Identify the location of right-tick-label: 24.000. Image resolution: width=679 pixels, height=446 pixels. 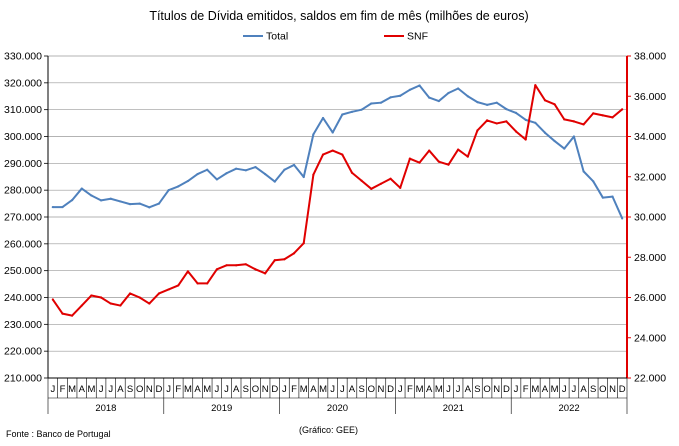
(650, 338).